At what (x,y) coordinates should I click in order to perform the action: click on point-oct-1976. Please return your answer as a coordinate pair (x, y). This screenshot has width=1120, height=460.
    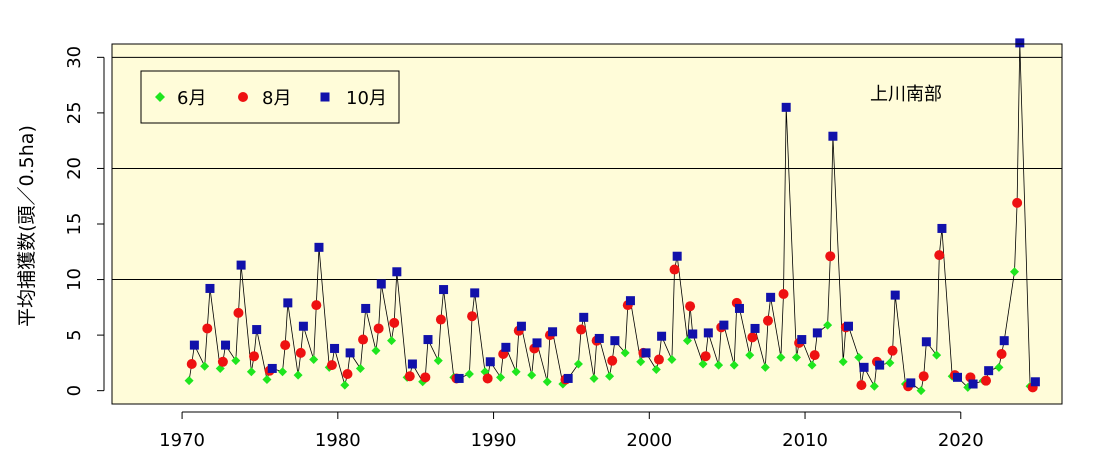
    Looking at the image, I should click on (288, 303).